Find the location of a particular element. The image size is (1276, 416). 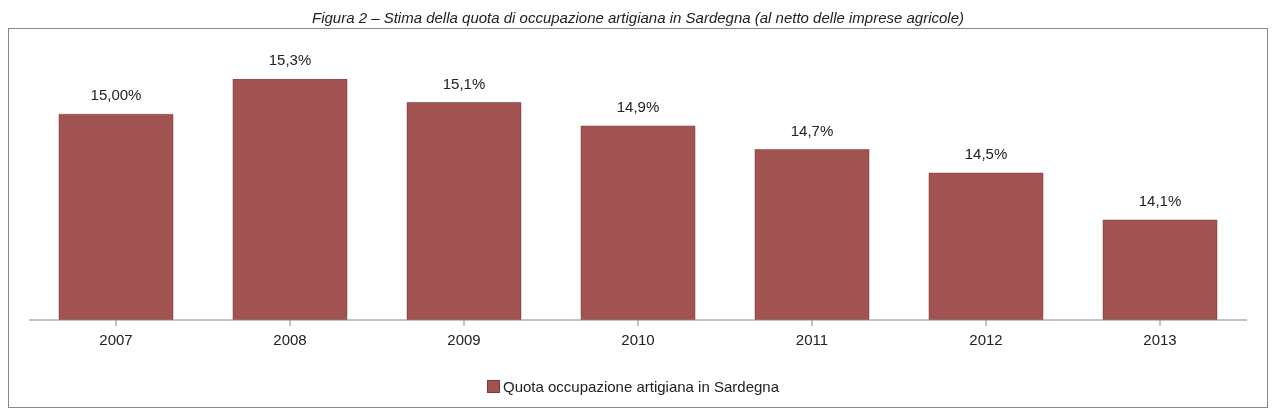

data-label: 14,7% is located at coordinates (812, 130).